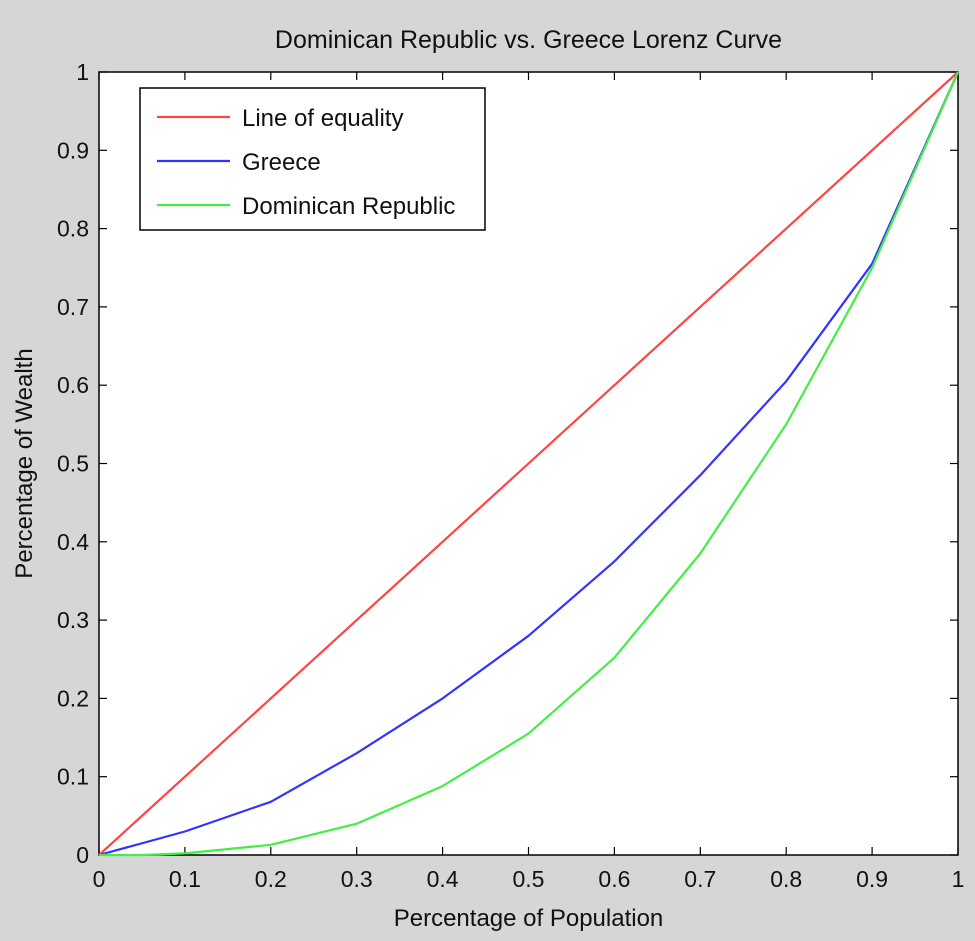 The width and height of the screenshot is (975, 941). Describe the element at coordinates (73, 620) in the screenshot. I see `y-tick-label: 0.3` at that location.